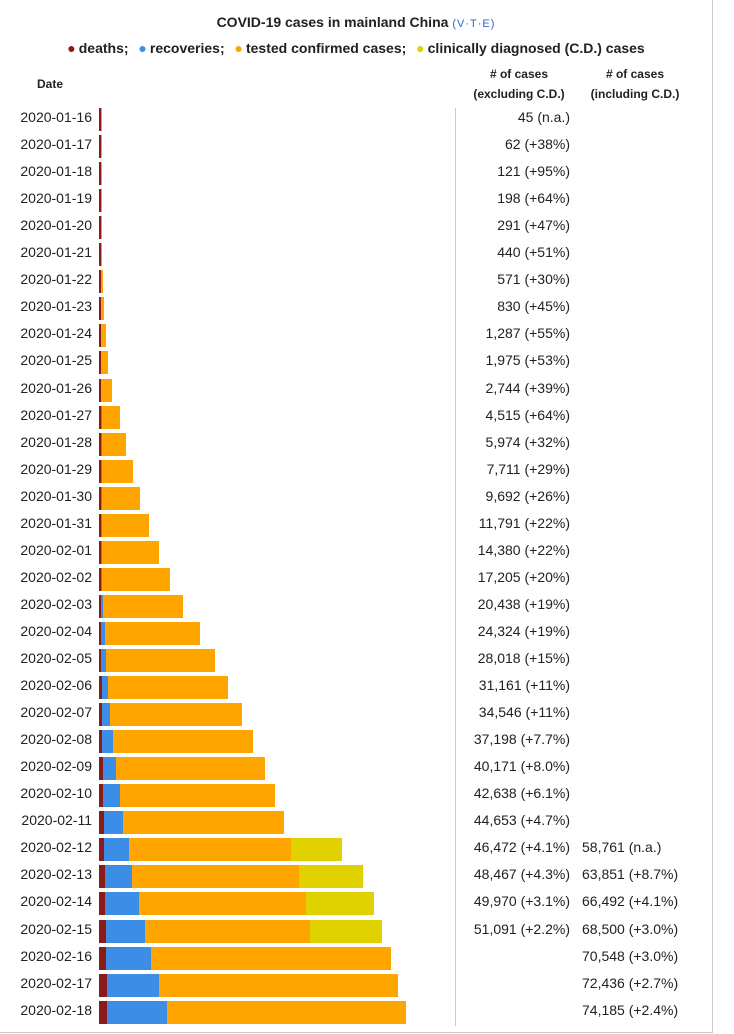  I want to click on date-tick-label: 2020-02-13, so click(56, 874).